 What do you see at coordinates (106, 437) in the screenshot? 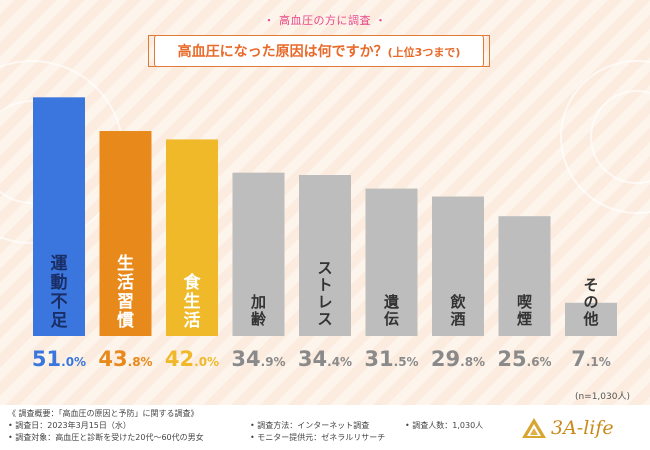
I see `footer-target: • 調査対象：高血圧と診断を受けた20代〜60代の男女` at bounding box center [106, 437].